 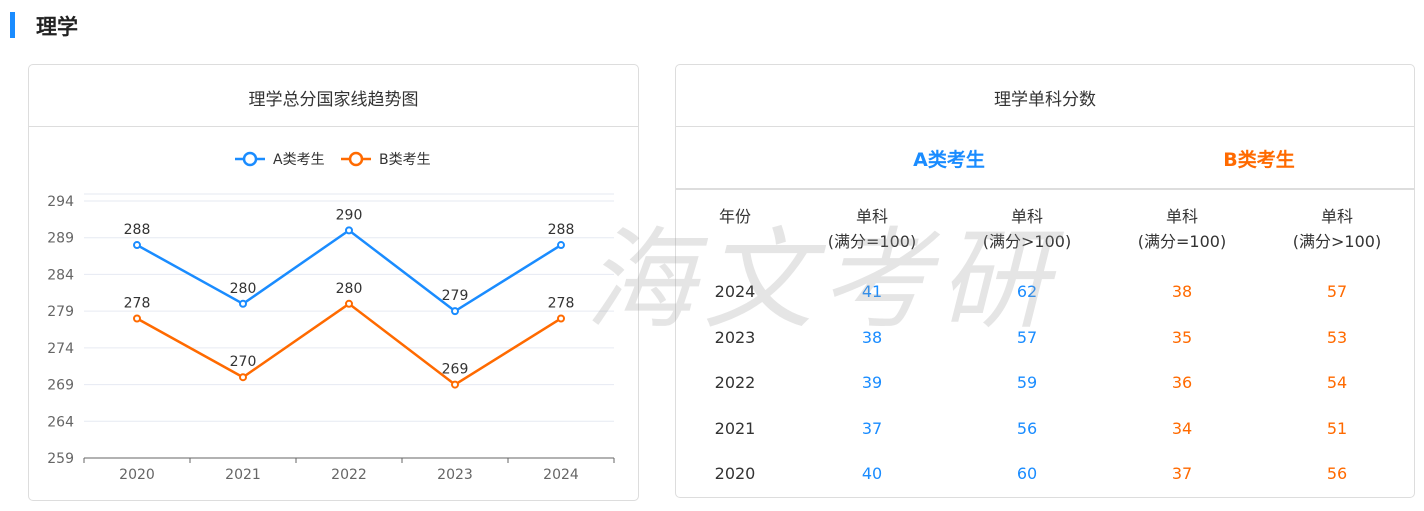 I want to click on year-cell: 2020, so click(x=735, y=473).